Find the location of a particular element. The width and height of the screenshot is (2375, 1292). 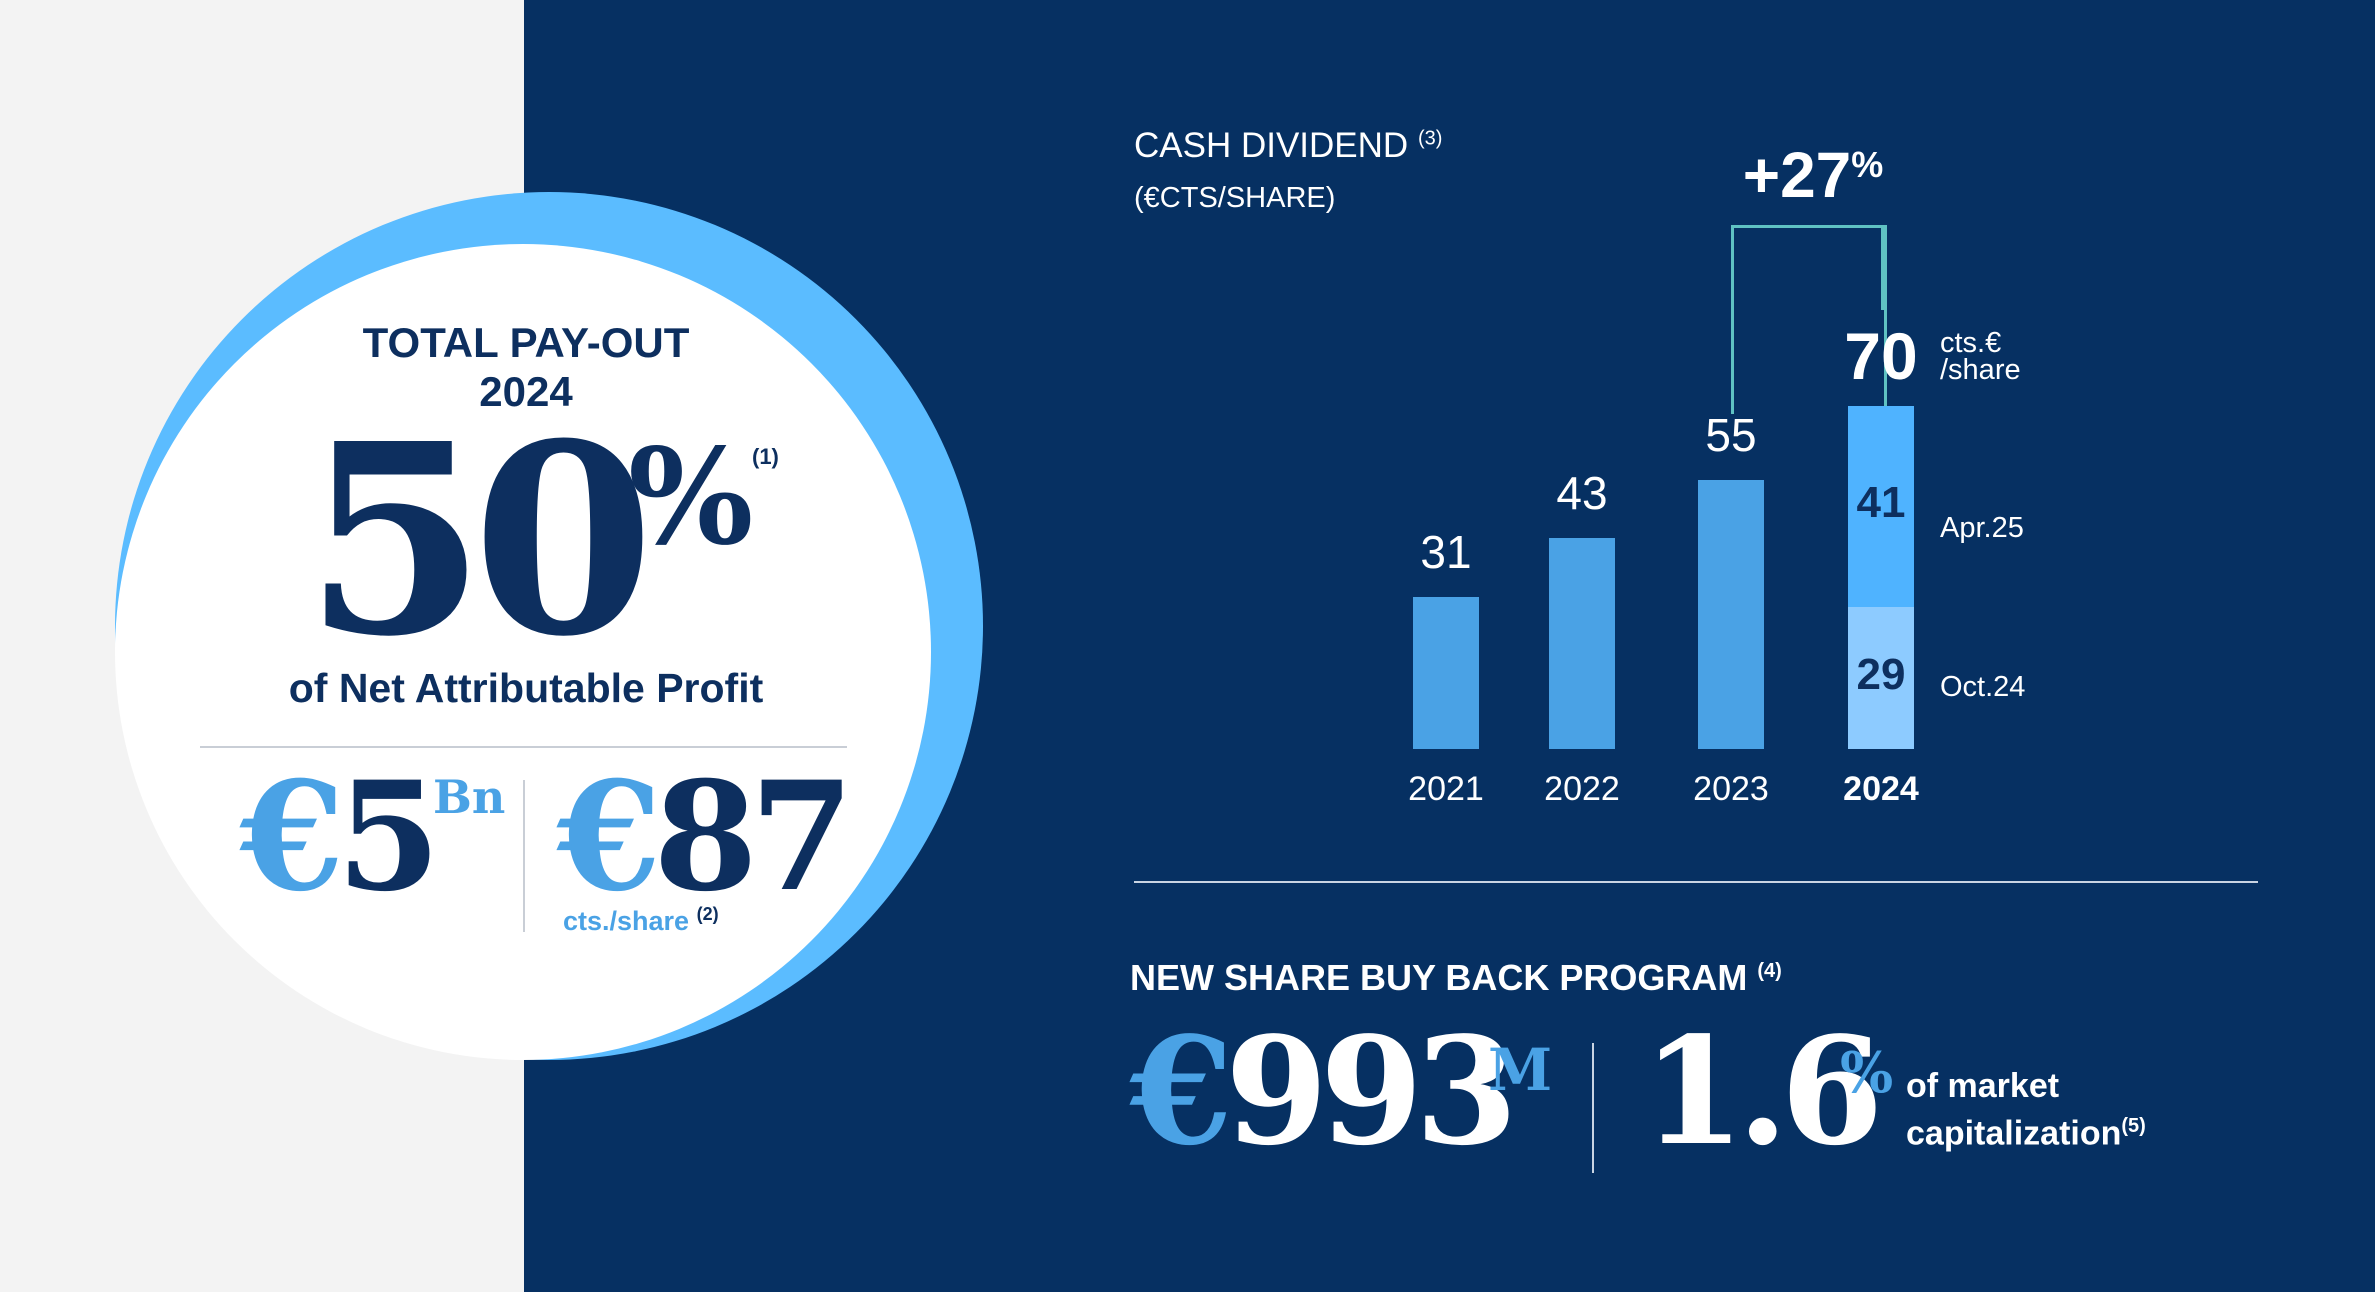

segment-value-oct24: 29 is located at coordinates (1881, 674).